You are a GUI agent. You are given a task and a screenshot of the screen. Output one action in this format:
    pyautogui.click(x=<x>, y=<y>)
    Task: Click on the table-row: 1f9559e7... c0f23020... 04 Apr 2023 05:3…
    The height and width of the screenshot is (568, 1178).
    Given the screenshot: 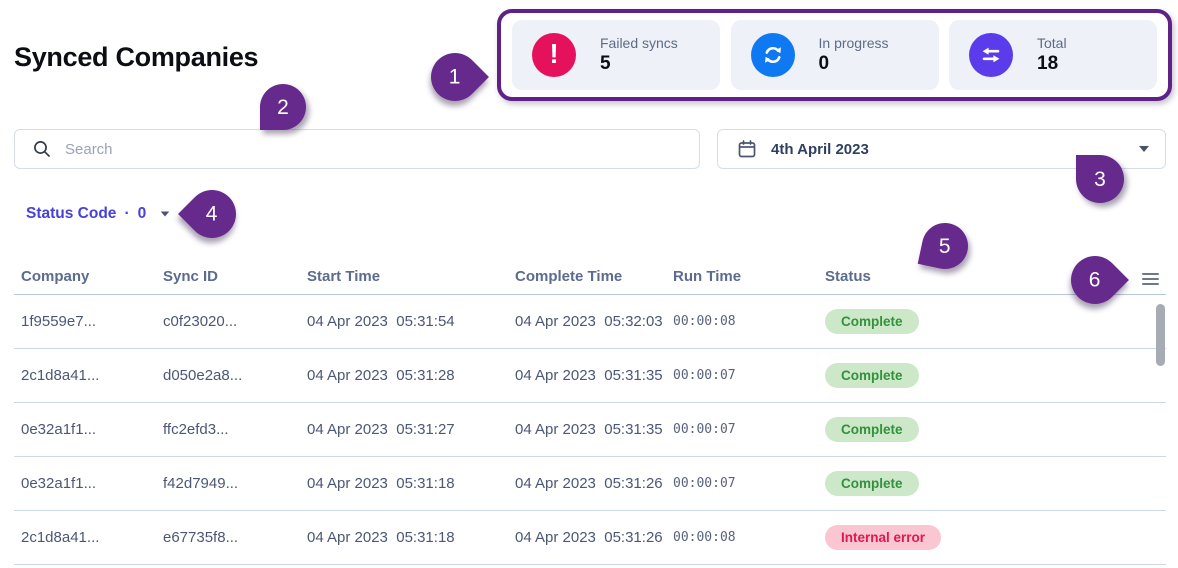 What is the action you would take?
    pyautogui.click(x=590, y=322)
    